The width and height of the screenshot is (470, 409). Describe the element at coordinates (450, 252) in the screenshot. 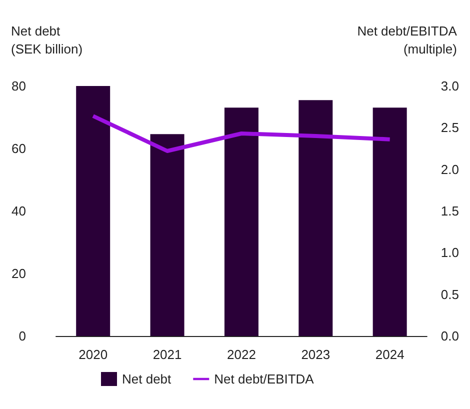

I see `y2-tick-label: 1.0` at that location.